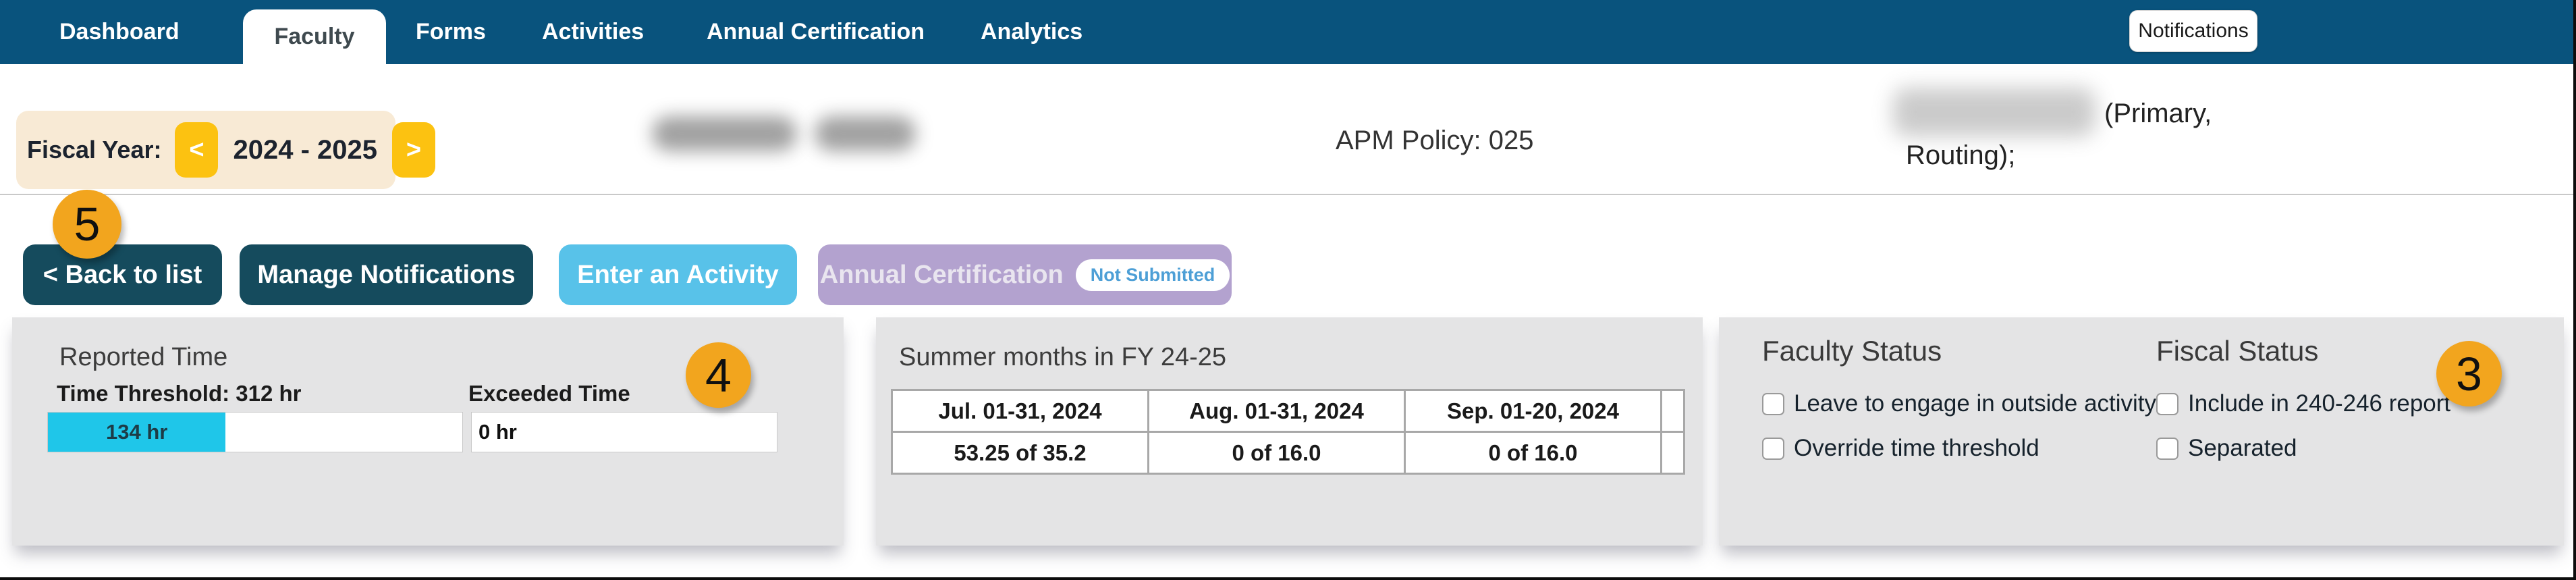 This screenshot has width=2576, height=580. What do you see at coordinates (2158, 113) in the screenshot?
I see `department-suffix-line1: (Primary,` at bounding box center [2158, 113].